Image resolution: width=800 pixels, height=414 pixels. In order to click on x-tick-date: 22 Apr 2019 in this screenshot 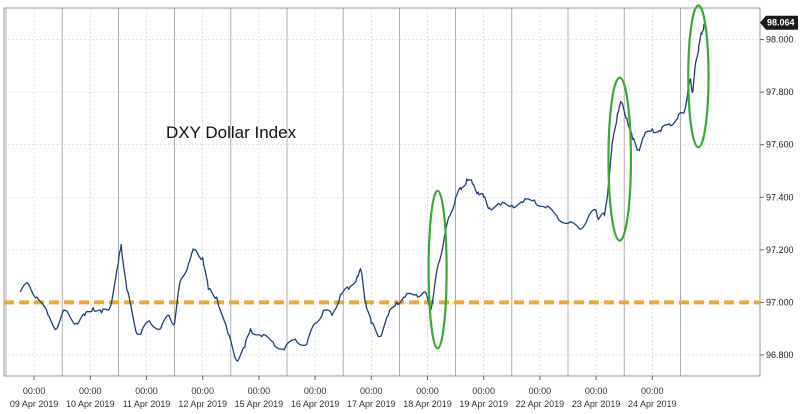, I will do `click(540, 404)`.